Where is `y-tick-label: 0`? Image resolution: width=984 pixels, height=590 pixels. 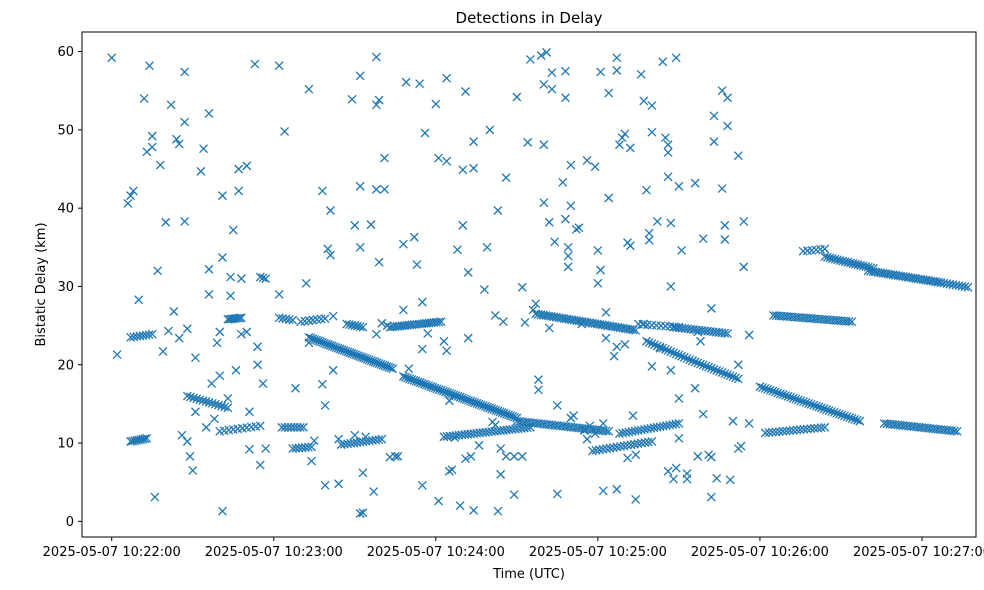 y-tick-label: 0 is located at coordinates (70, 522).